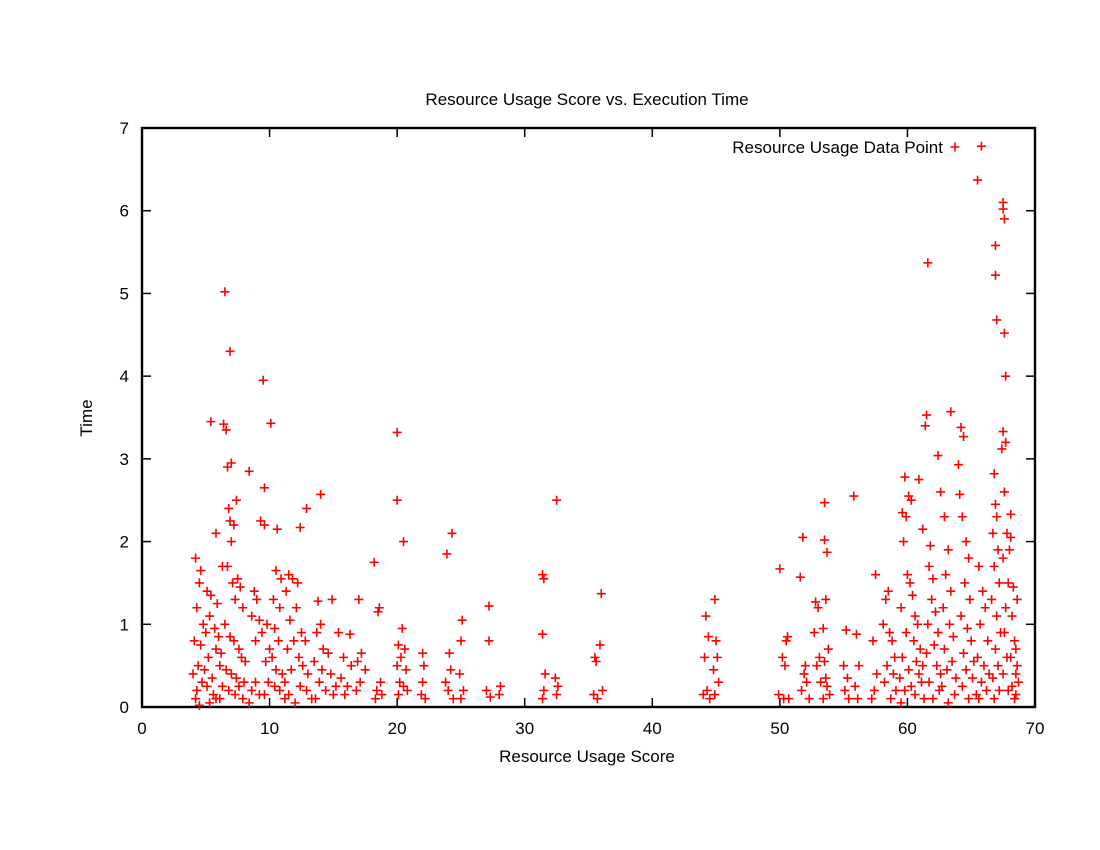 Image resolution: width=1100 pixels, height=850 pixels. What do you see at coordinates (907, 728) in the screenshot?
I see `x-tick-label: 60` at bounding box center [907, 728].